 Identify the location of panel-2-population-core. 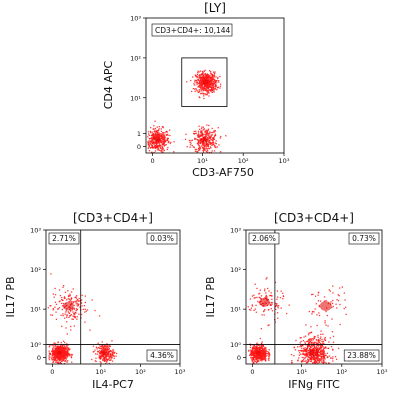
(104, 352).